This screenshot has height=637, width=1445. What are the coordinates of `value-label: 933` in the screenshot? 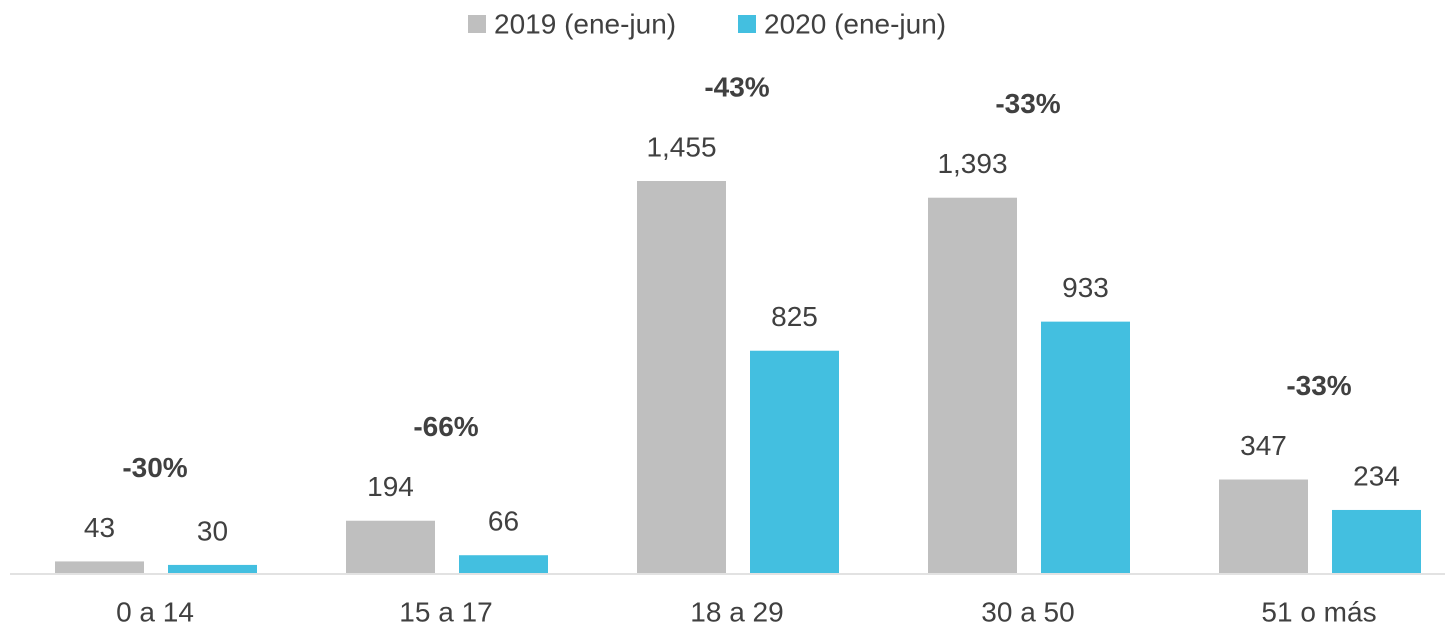 It's located at (1085, 287).